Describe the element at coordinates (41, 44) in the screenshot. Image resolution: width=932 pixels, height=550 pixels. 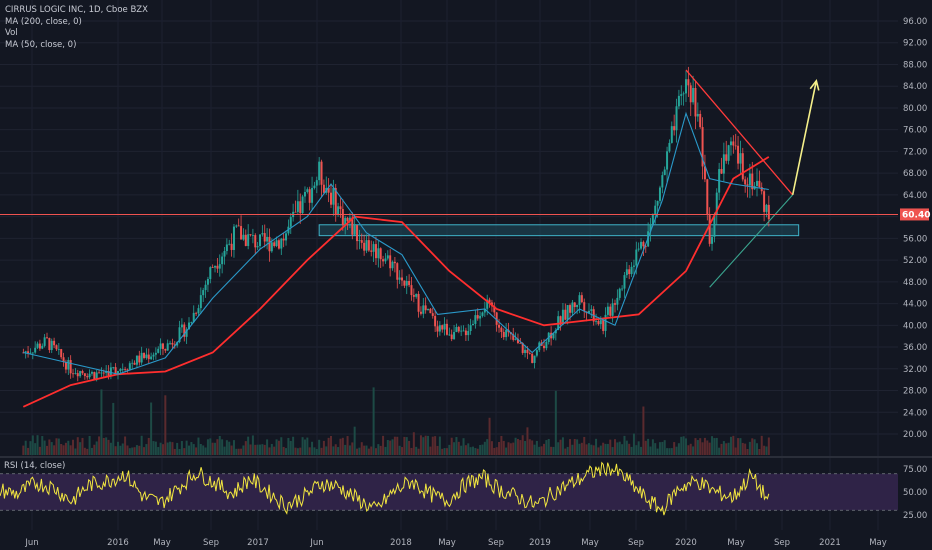
I see `legend-ma50: MA (50, close, 0)` at that location.